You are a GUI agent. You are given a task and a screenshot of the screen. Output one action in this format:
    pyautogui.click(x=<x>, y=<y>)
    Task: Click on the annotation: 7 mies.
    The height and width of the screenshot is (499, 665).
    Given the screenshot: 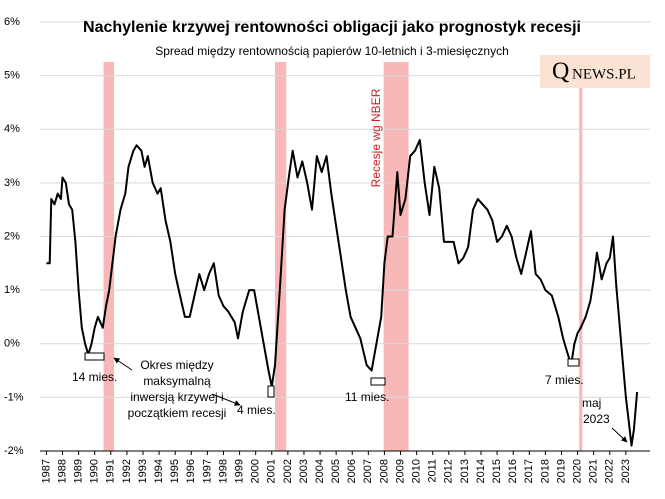 What is the action you would take?
    pyautogui.click(x=564, y=380)
    